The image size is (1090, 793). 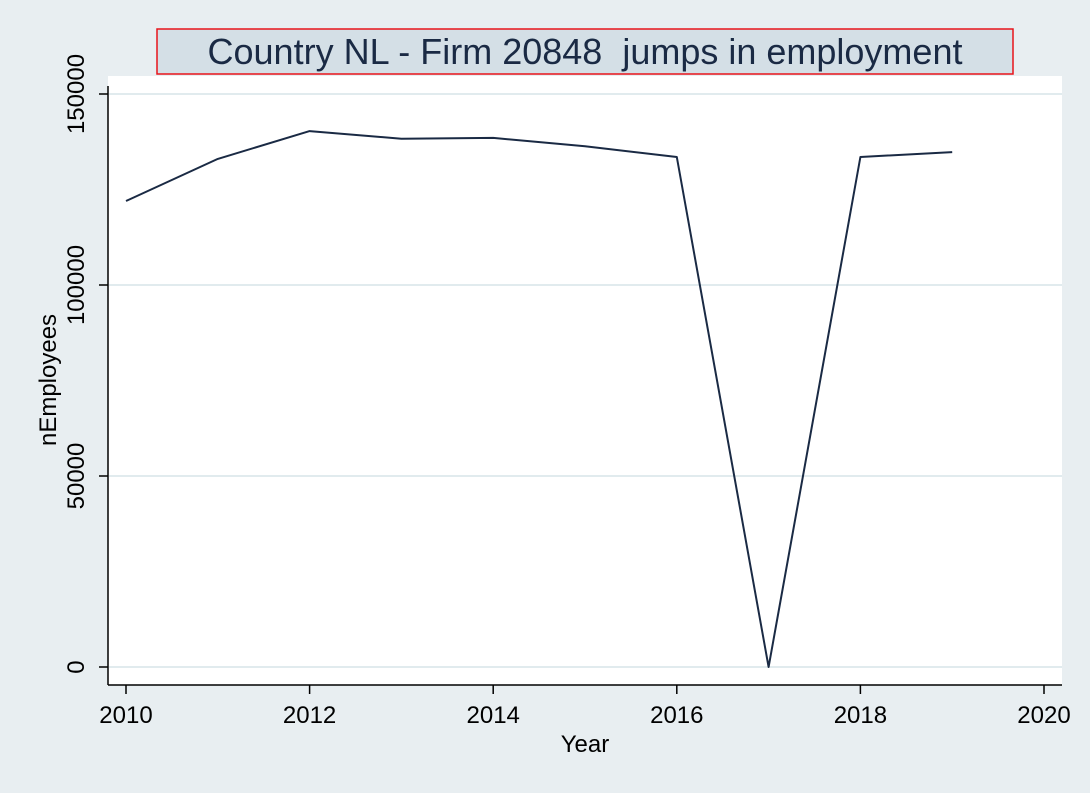 I want to click on x-tick-label: 2018, so click(x=860, y=715).